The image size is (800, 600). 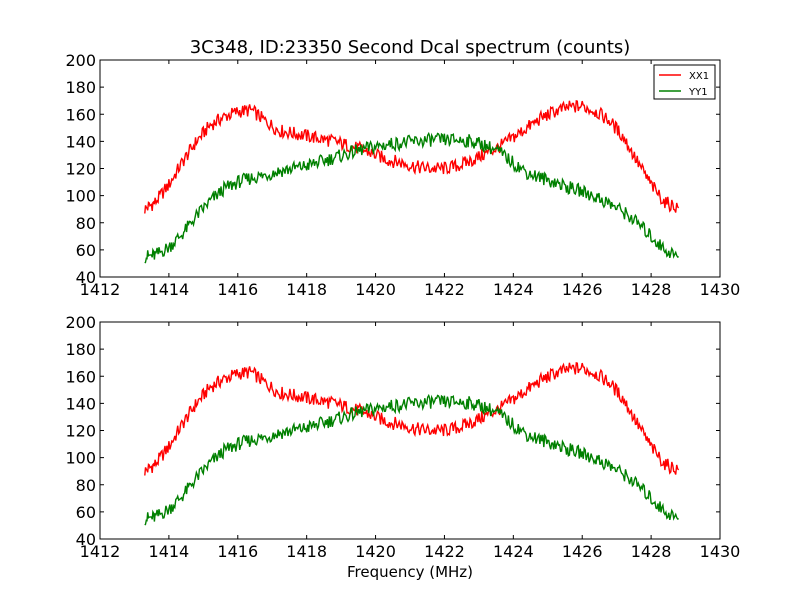 I want to click on x-axis-label: Frequency (MHz), so click(x=410, y=572).